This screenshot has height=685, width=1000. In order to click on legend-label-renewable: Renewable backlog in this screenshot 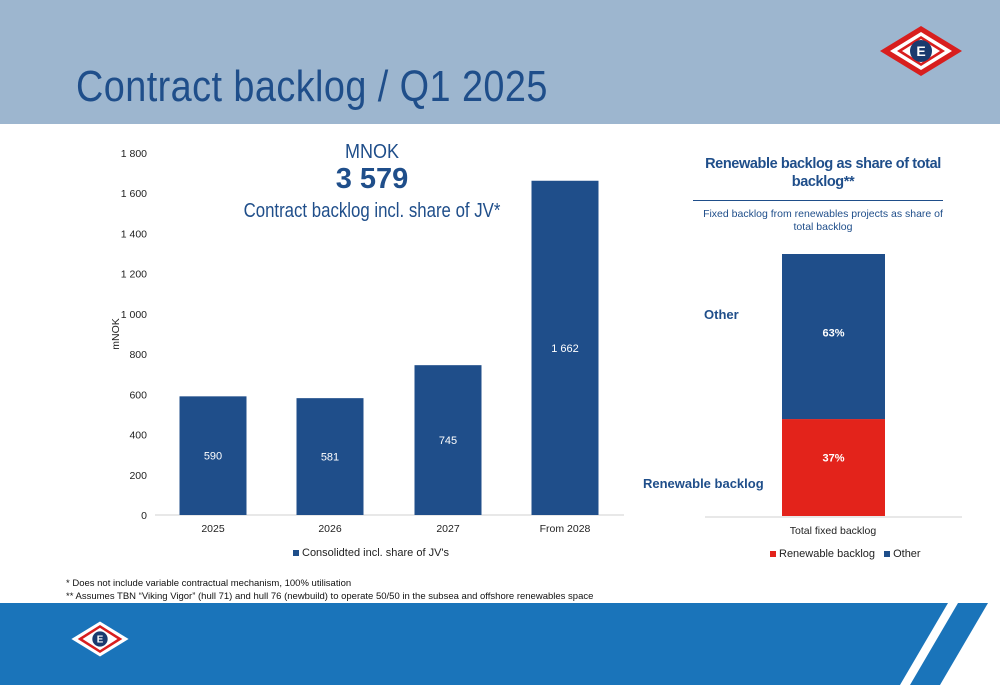, I will do `click(827, 554)`.